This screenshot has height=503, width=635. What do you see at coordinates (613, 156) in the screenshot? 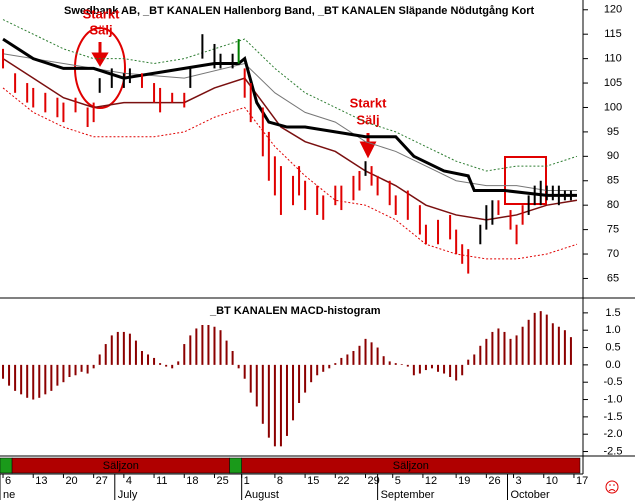
I see `y-tick-label: 90` at bounding box center [613, 156].